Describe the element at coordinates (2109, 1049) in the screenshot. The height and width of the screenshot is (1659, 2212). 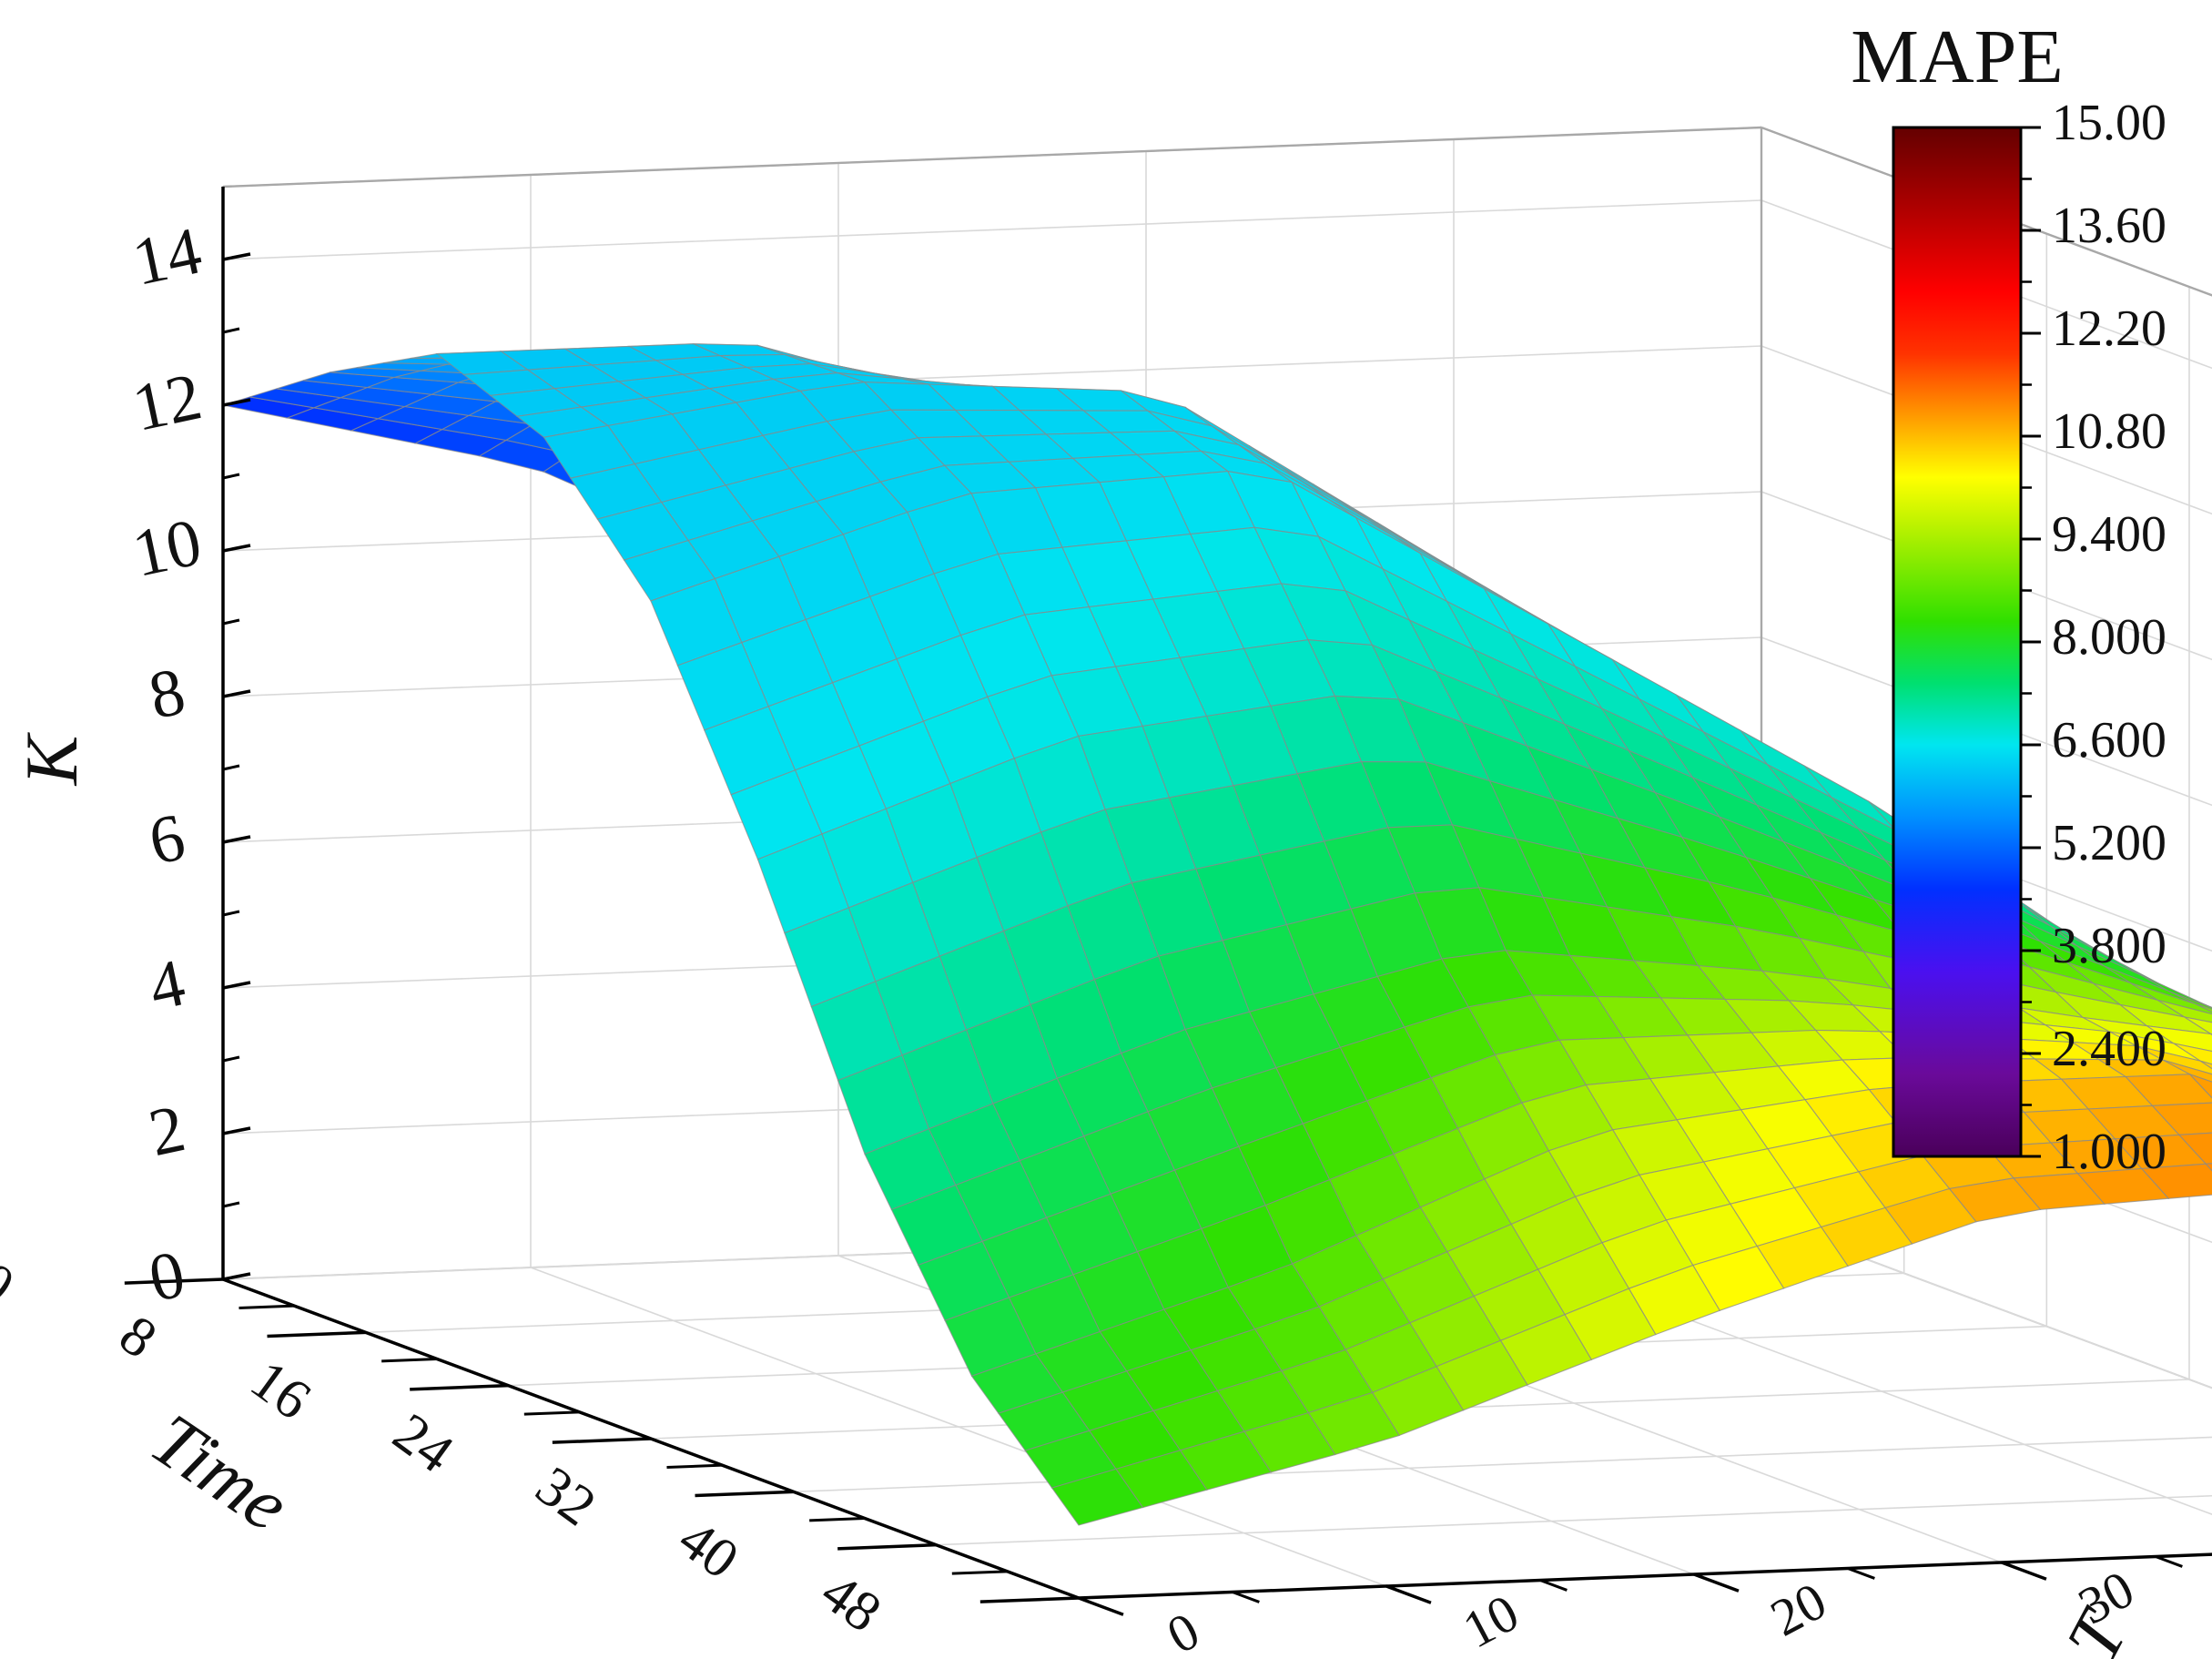
I see `colorbar-tick-label: 2.400` at that location.